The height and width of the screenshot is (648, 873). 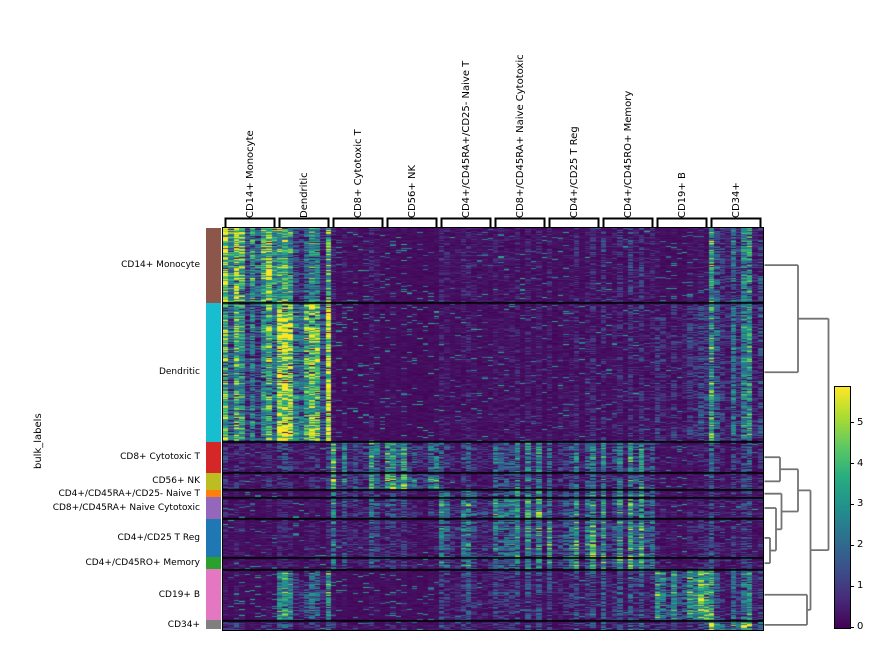 I want to click on row-group-label: Dendritic, so click(x=179, y=372).